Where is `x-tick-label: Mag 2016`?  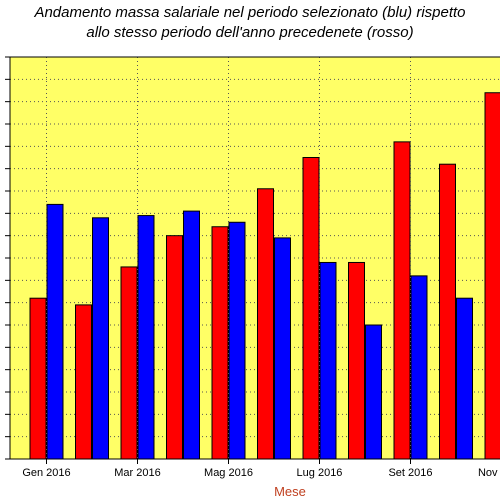 x-tick-label: Mag 2016 is located at coordinates (228, 473).